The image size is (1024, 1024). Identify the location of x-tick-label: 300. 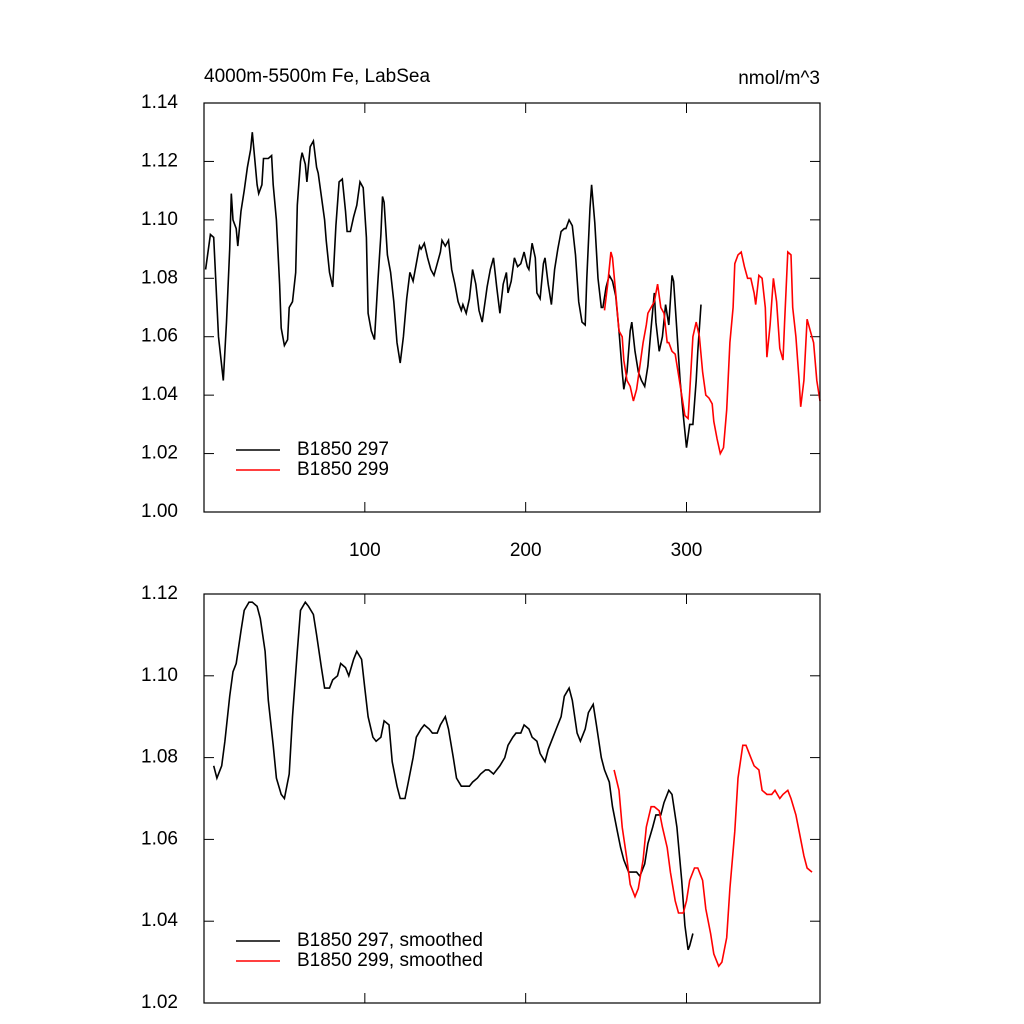
(687, 550).